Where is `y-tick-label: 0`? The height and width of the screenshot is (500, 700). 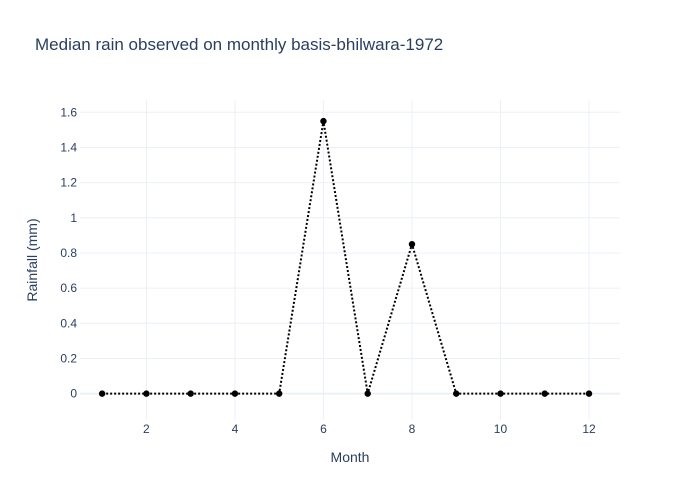 y-tick-label: 0 is located at coordinates (73, 394).